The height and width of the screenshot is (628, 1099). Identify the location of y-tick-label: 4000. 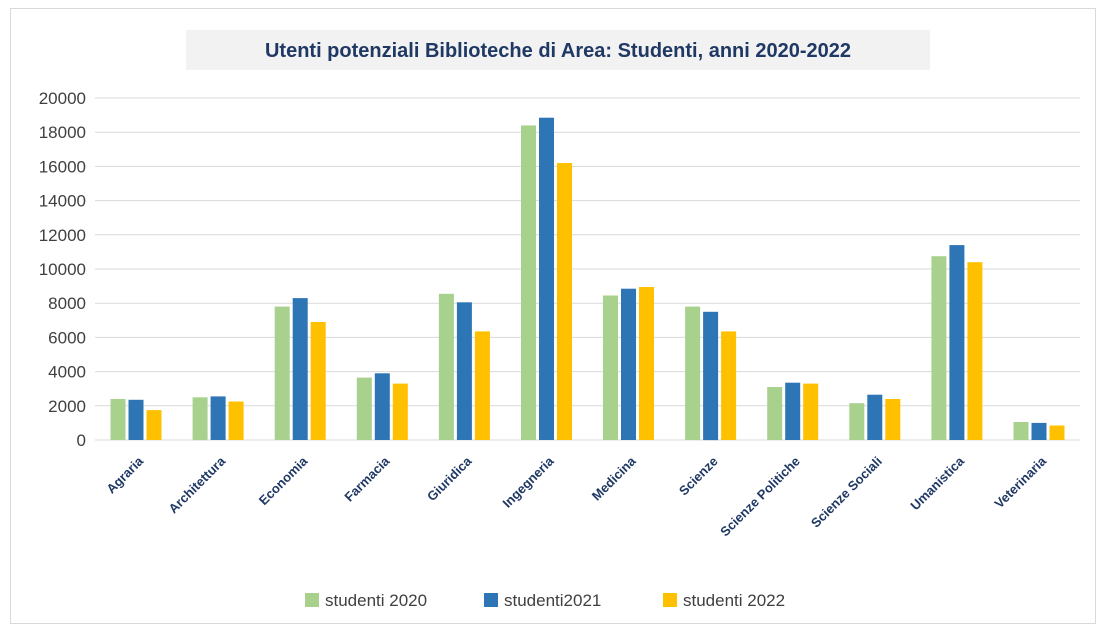
(67, 372).